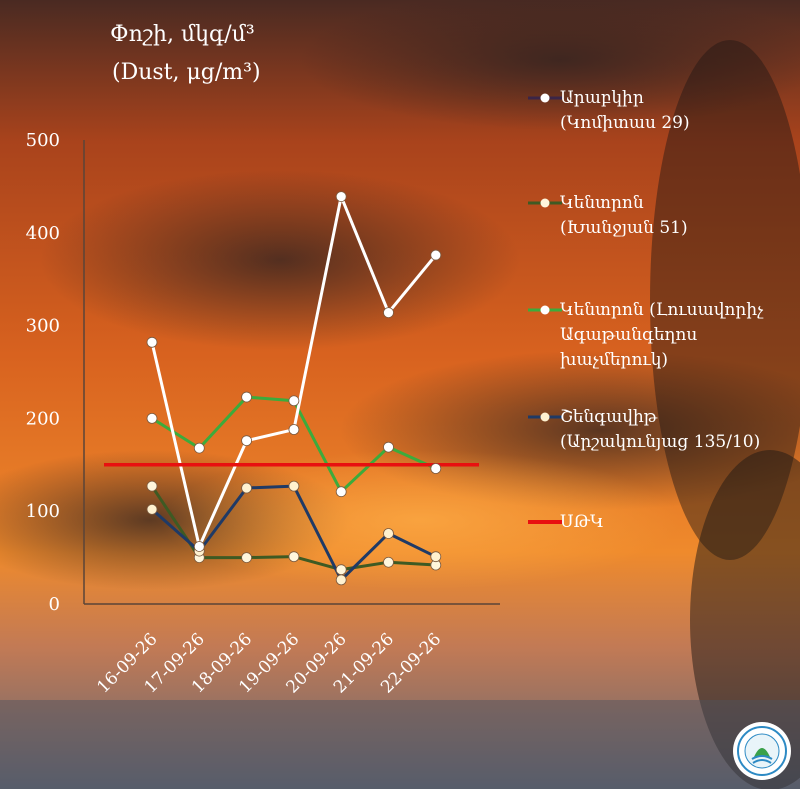 The image size is (800, 789). Describe the element at coordinates (43, 233) in the screenshot. I see `y-tick-label: 400` at that location.